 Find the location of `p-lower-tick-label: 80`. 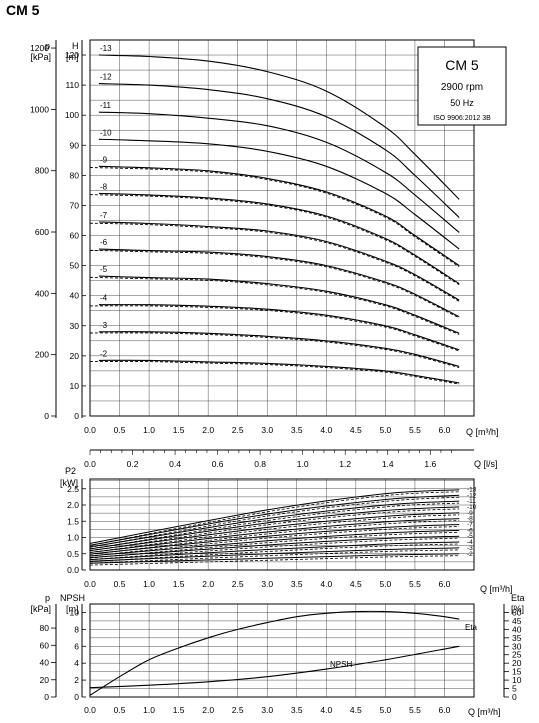

p-lower-tick-label: 80 is located at coordinates (45, 628).